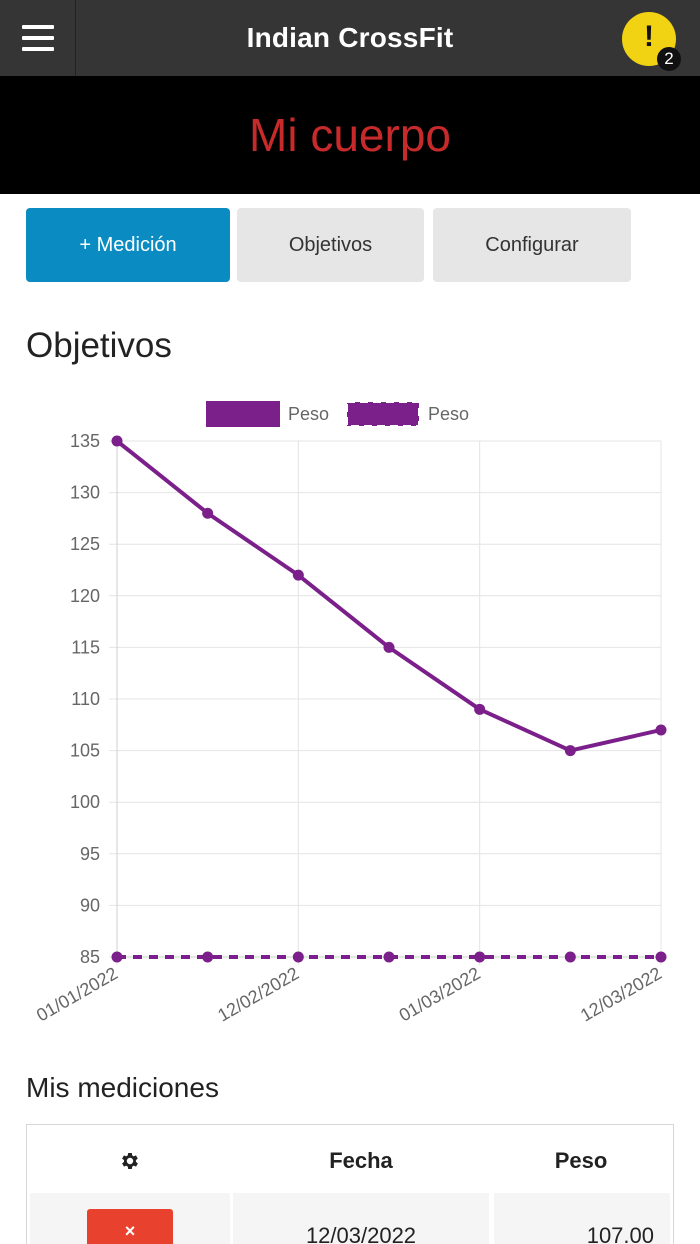  What do you see at coordinates (669, 59) in the screenshot?
I see `alert-count-badge: 2` at bounding box center [669, 59].